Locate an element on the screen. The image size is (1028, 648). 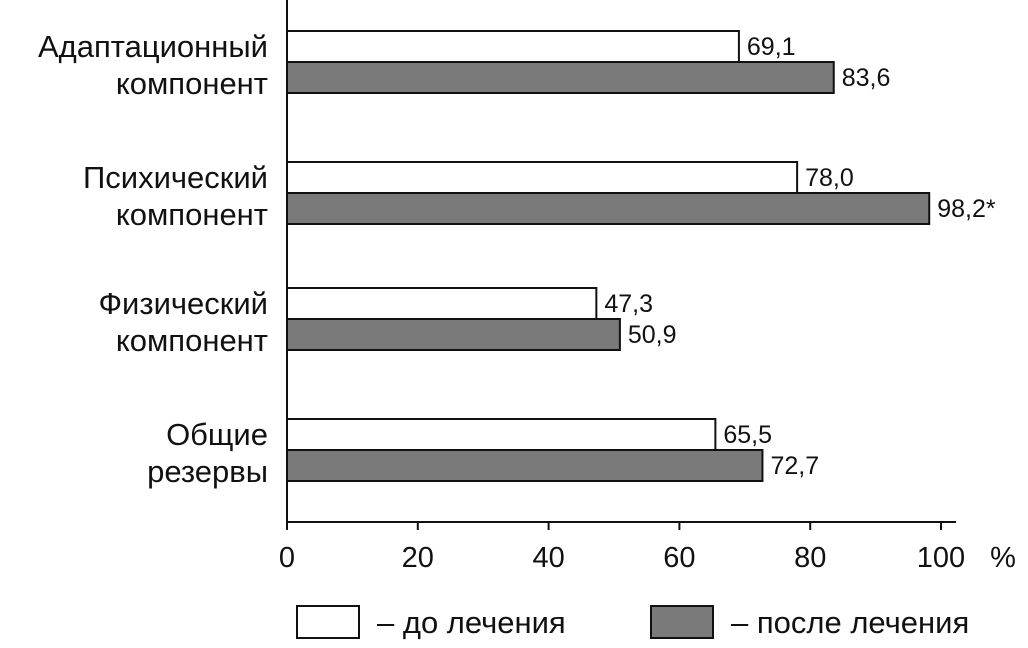
data-label: 69,1 is located at coordinates (771, 47).